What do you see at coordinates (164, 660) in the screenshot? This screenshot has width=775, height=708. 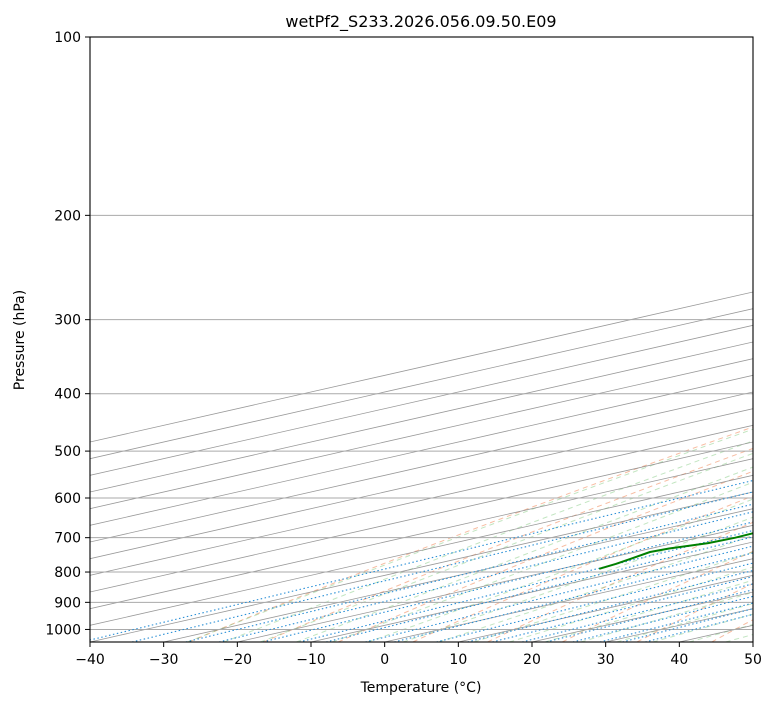 I see `x-tick-label: −30` at bounding box center [164, 660].